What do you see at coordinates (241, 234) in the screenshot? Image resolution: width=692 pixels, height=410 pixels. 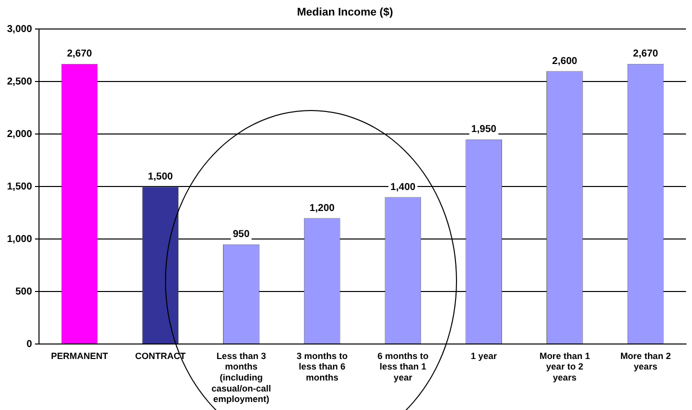 I see `data-label: 950` at bounding box center [241, 234].